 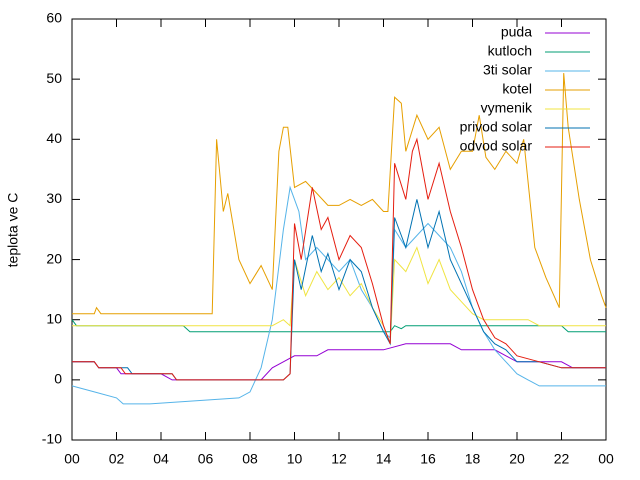 What do you see at coordinates (428, 459) in the screenshot?
I see `x-tick-label: 16` at bounding box center [428, 459].